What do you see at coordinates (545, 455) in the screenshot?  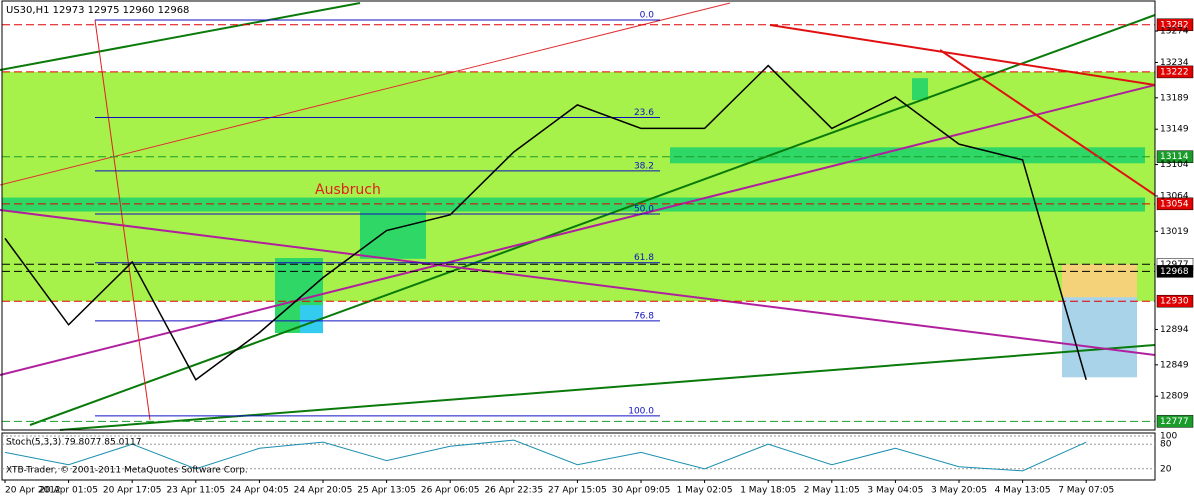 I see `stoch-line` at bounding box center [545, 455].